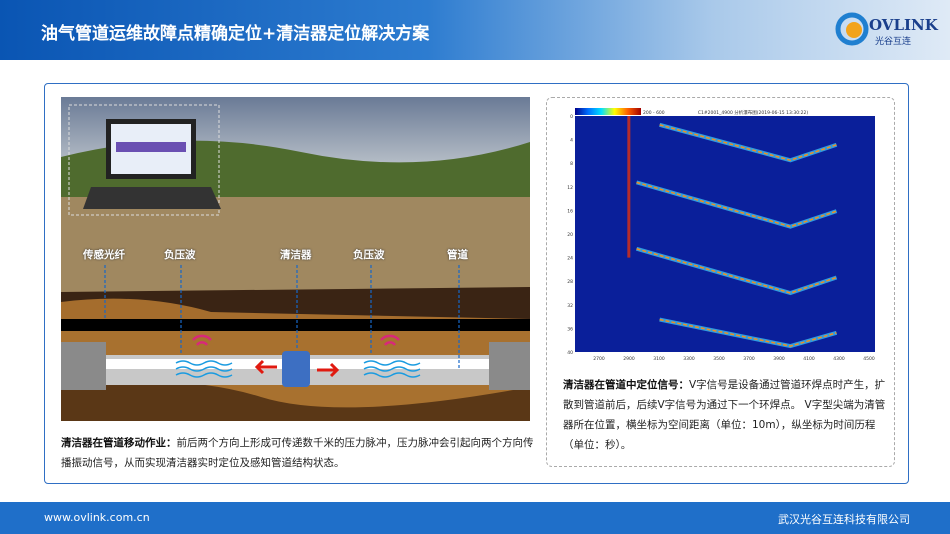 This screenshot has height=534, width=950. I want to click on label-negative-pressure-wave-left: 负压波, so click(180, 255).